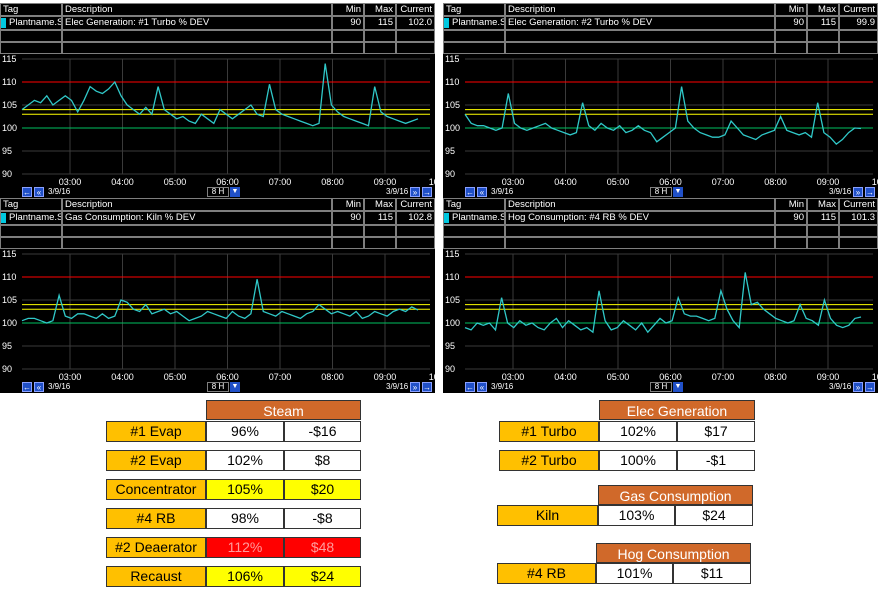 The image size is (878, 596). Describe the element at coordinates (546, 573) in the screenshot. I see `row-label: #4 RB` at that location.